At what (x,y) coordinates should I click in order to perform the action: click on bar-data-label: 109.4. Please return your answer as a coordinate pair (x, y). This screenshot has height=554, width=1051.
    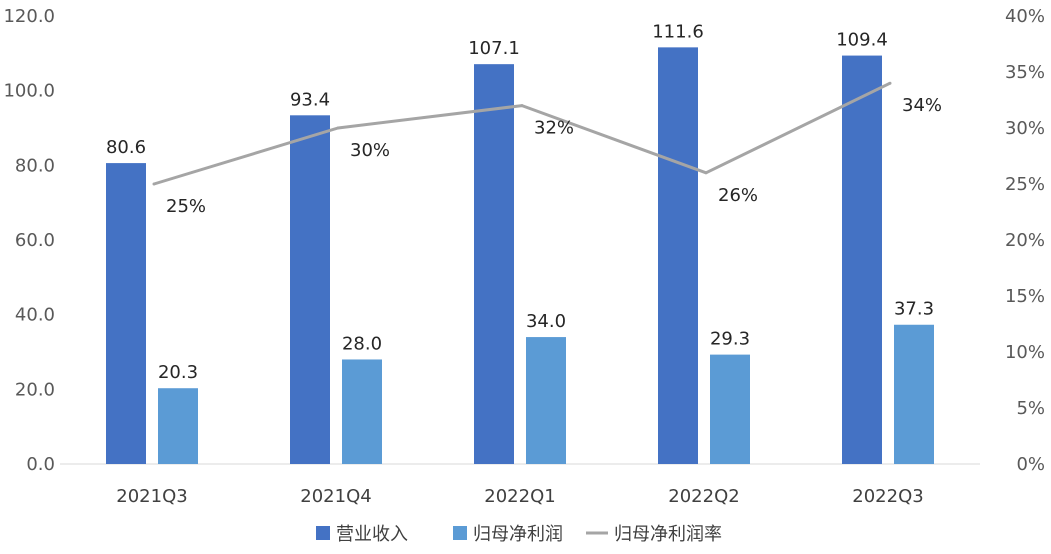
    Looking at the image, I should click on (862, 40).